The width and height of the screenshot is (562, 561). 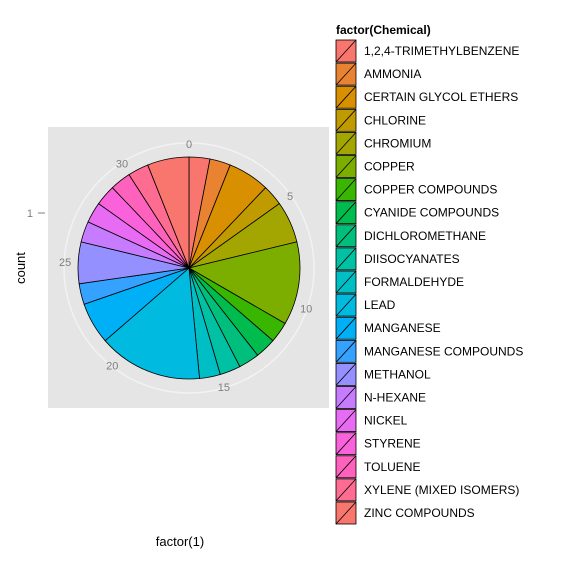 What do you see at coordinates (389, 167) in the screenshot?
I see `legend-label: COPPER` at bounding box center [389, 167].